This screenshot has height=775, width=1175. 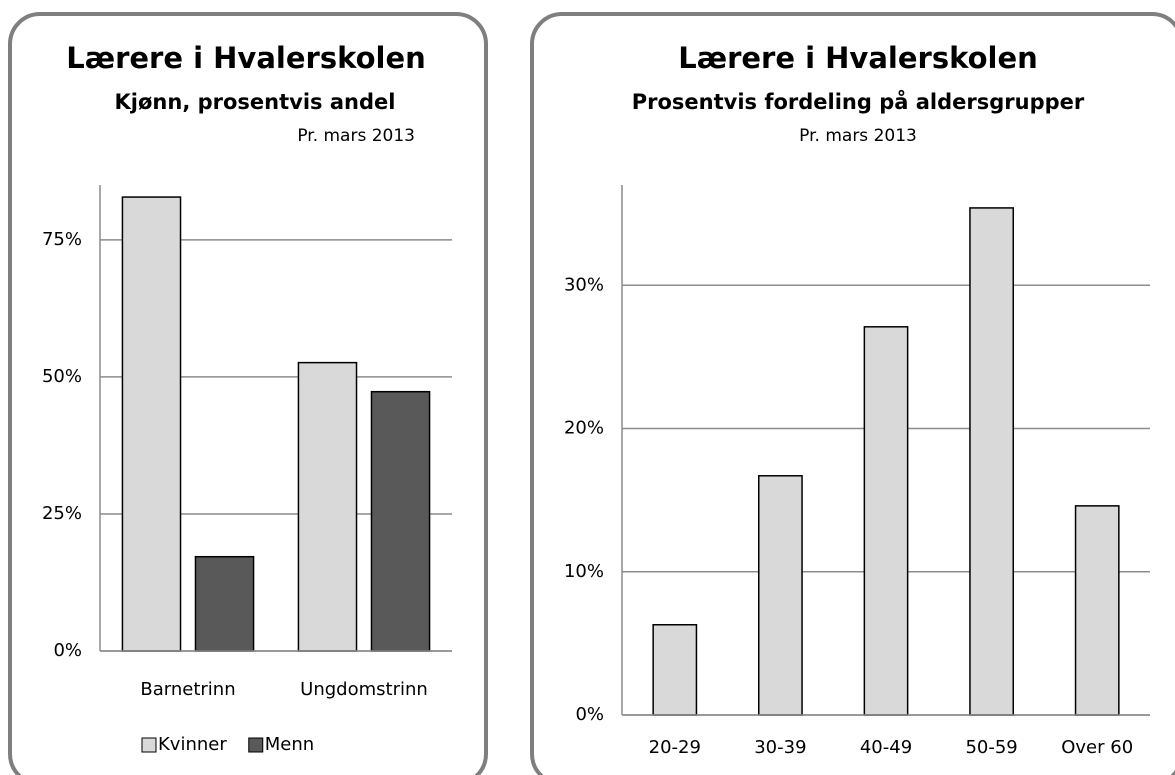 What do you see at coordinates (675, 747) in the screenshot?
I see `x-tick-label: 20-29` at bounding box center [675, 747].